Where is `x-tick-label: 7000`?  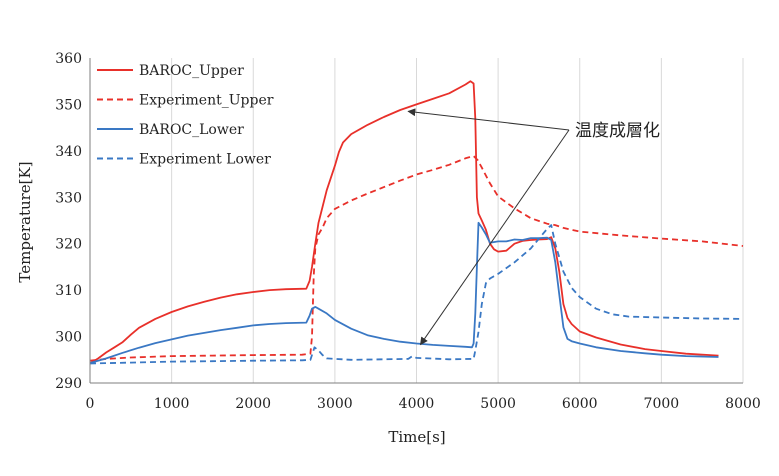 x-tick-label: 7000 is located at coordinates (662, 404).